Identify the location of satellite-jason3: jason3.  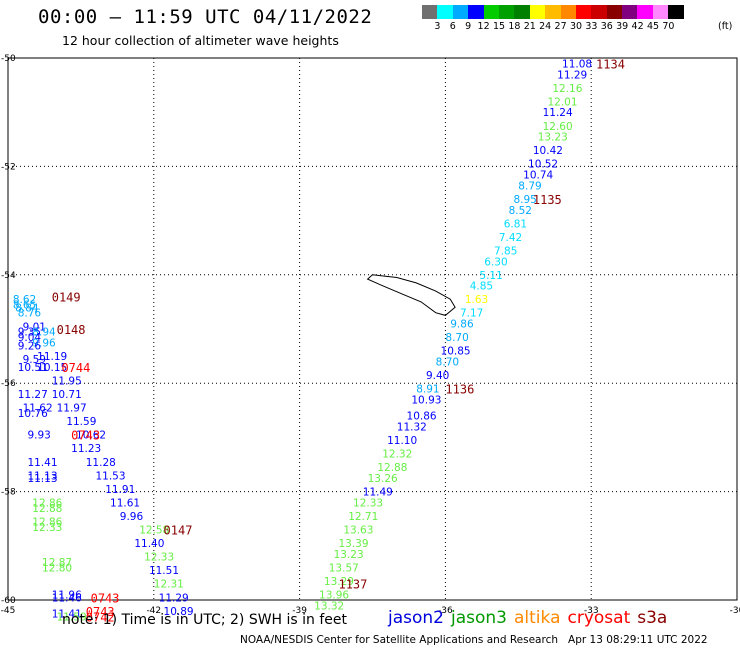
(479, 618).